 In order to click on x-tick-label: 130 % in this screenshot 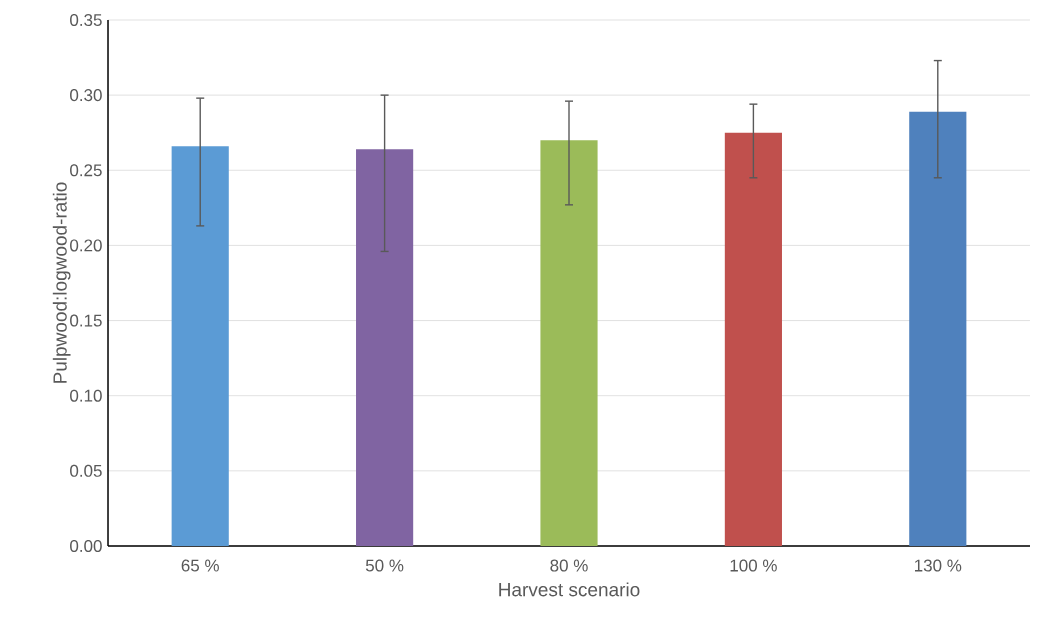, I will do `click(938, 565)`.